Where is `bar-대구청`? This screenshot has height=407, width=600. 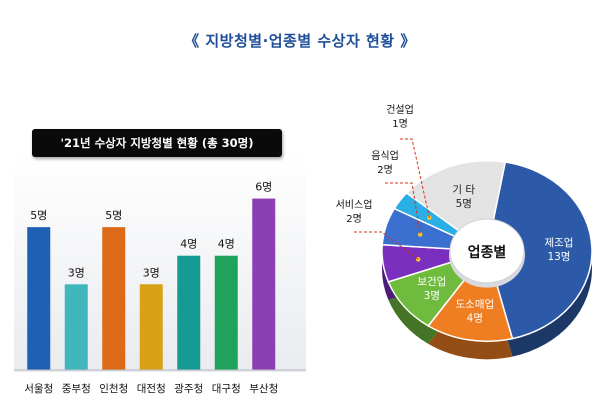 bar-대구청 is located at coordinates (226, 312).